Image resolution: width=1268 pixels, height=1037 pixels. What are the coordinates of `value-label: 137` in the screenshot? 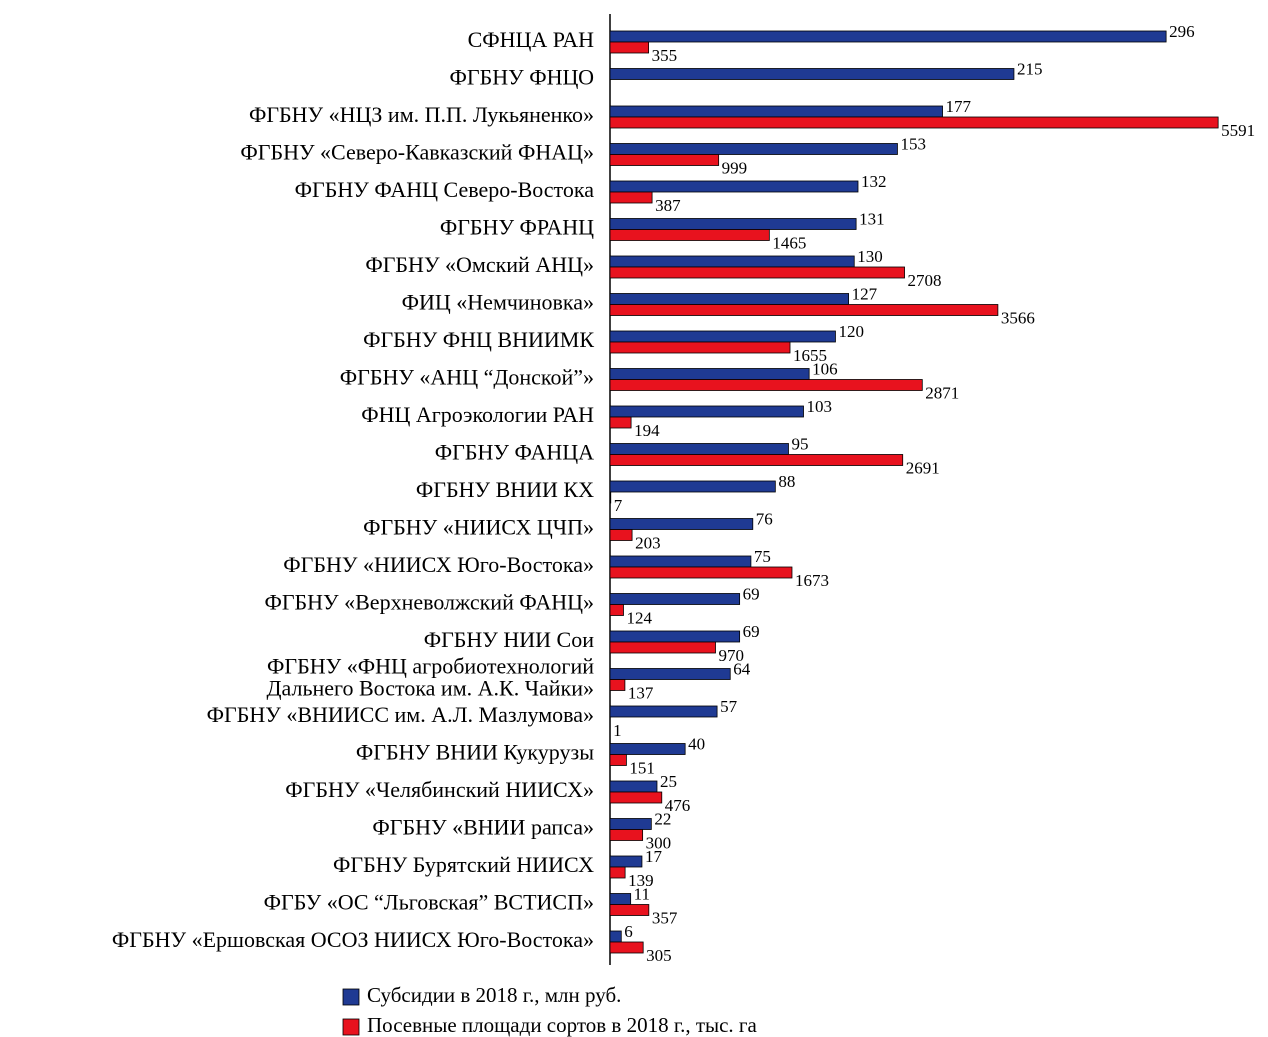 It's located at (641, 692).